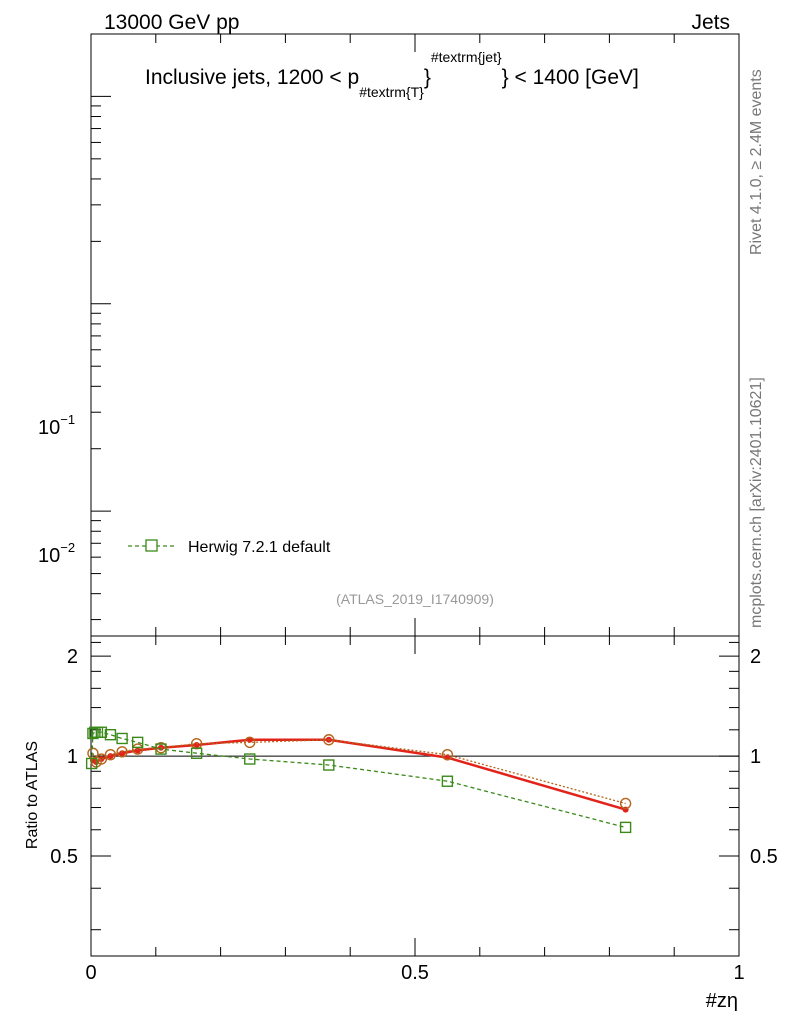 The width and height of the screenshot is (786, 1024). What do you see at coordinates (710, 22) in the screenshot?
I see `process-label: Jets` at bounding box center [710, 22].